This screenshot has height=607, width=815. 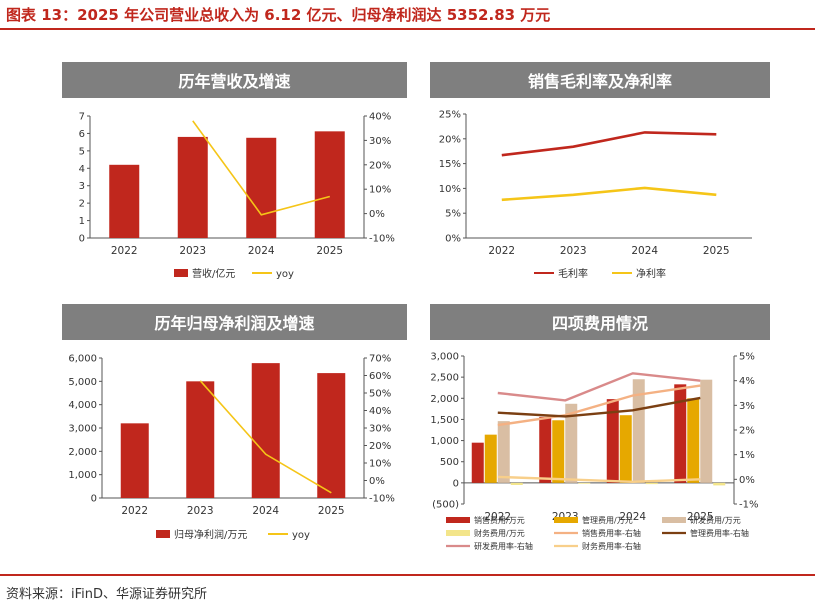 I want to click on legend-label: 财务费用率-右轴, so click(x=611, y=546).